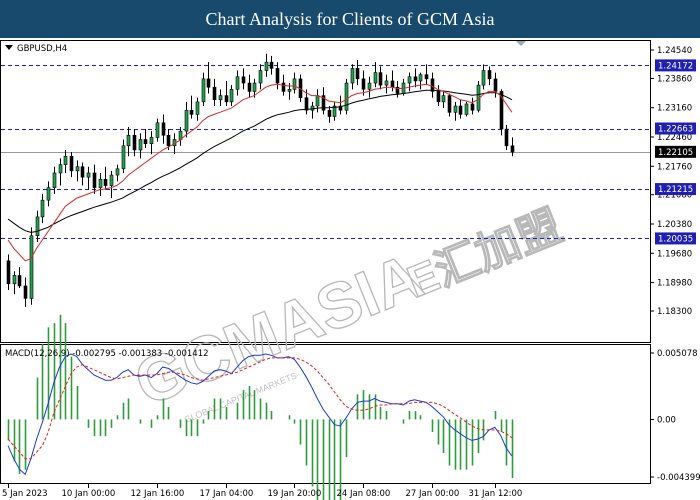  What do you see at coordinates (674, 167) in the screenshot?
I see `price-tick-label: 1.21760` at bounding box center [674, 167].